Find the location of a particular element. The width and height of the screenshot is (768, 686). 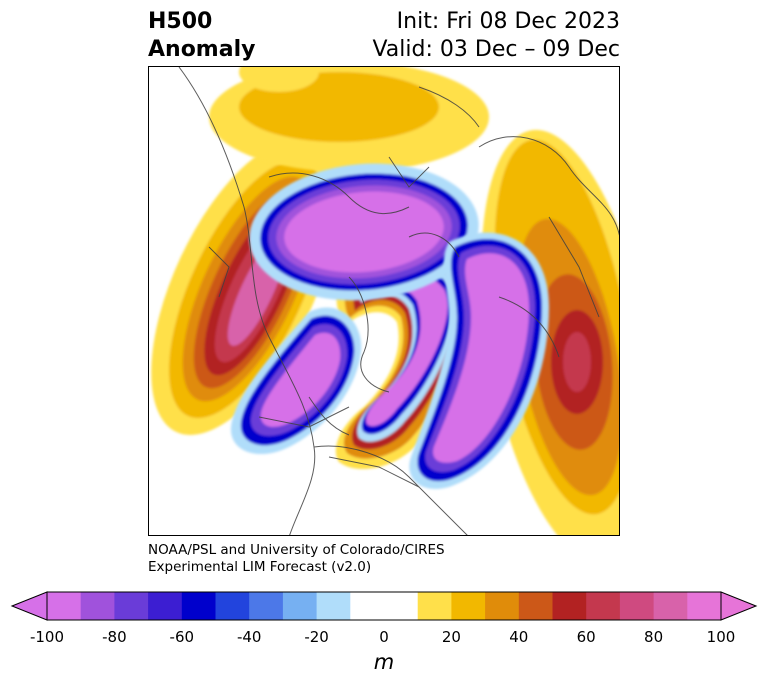

colorbar-outline is located at coordinates (384, 606).